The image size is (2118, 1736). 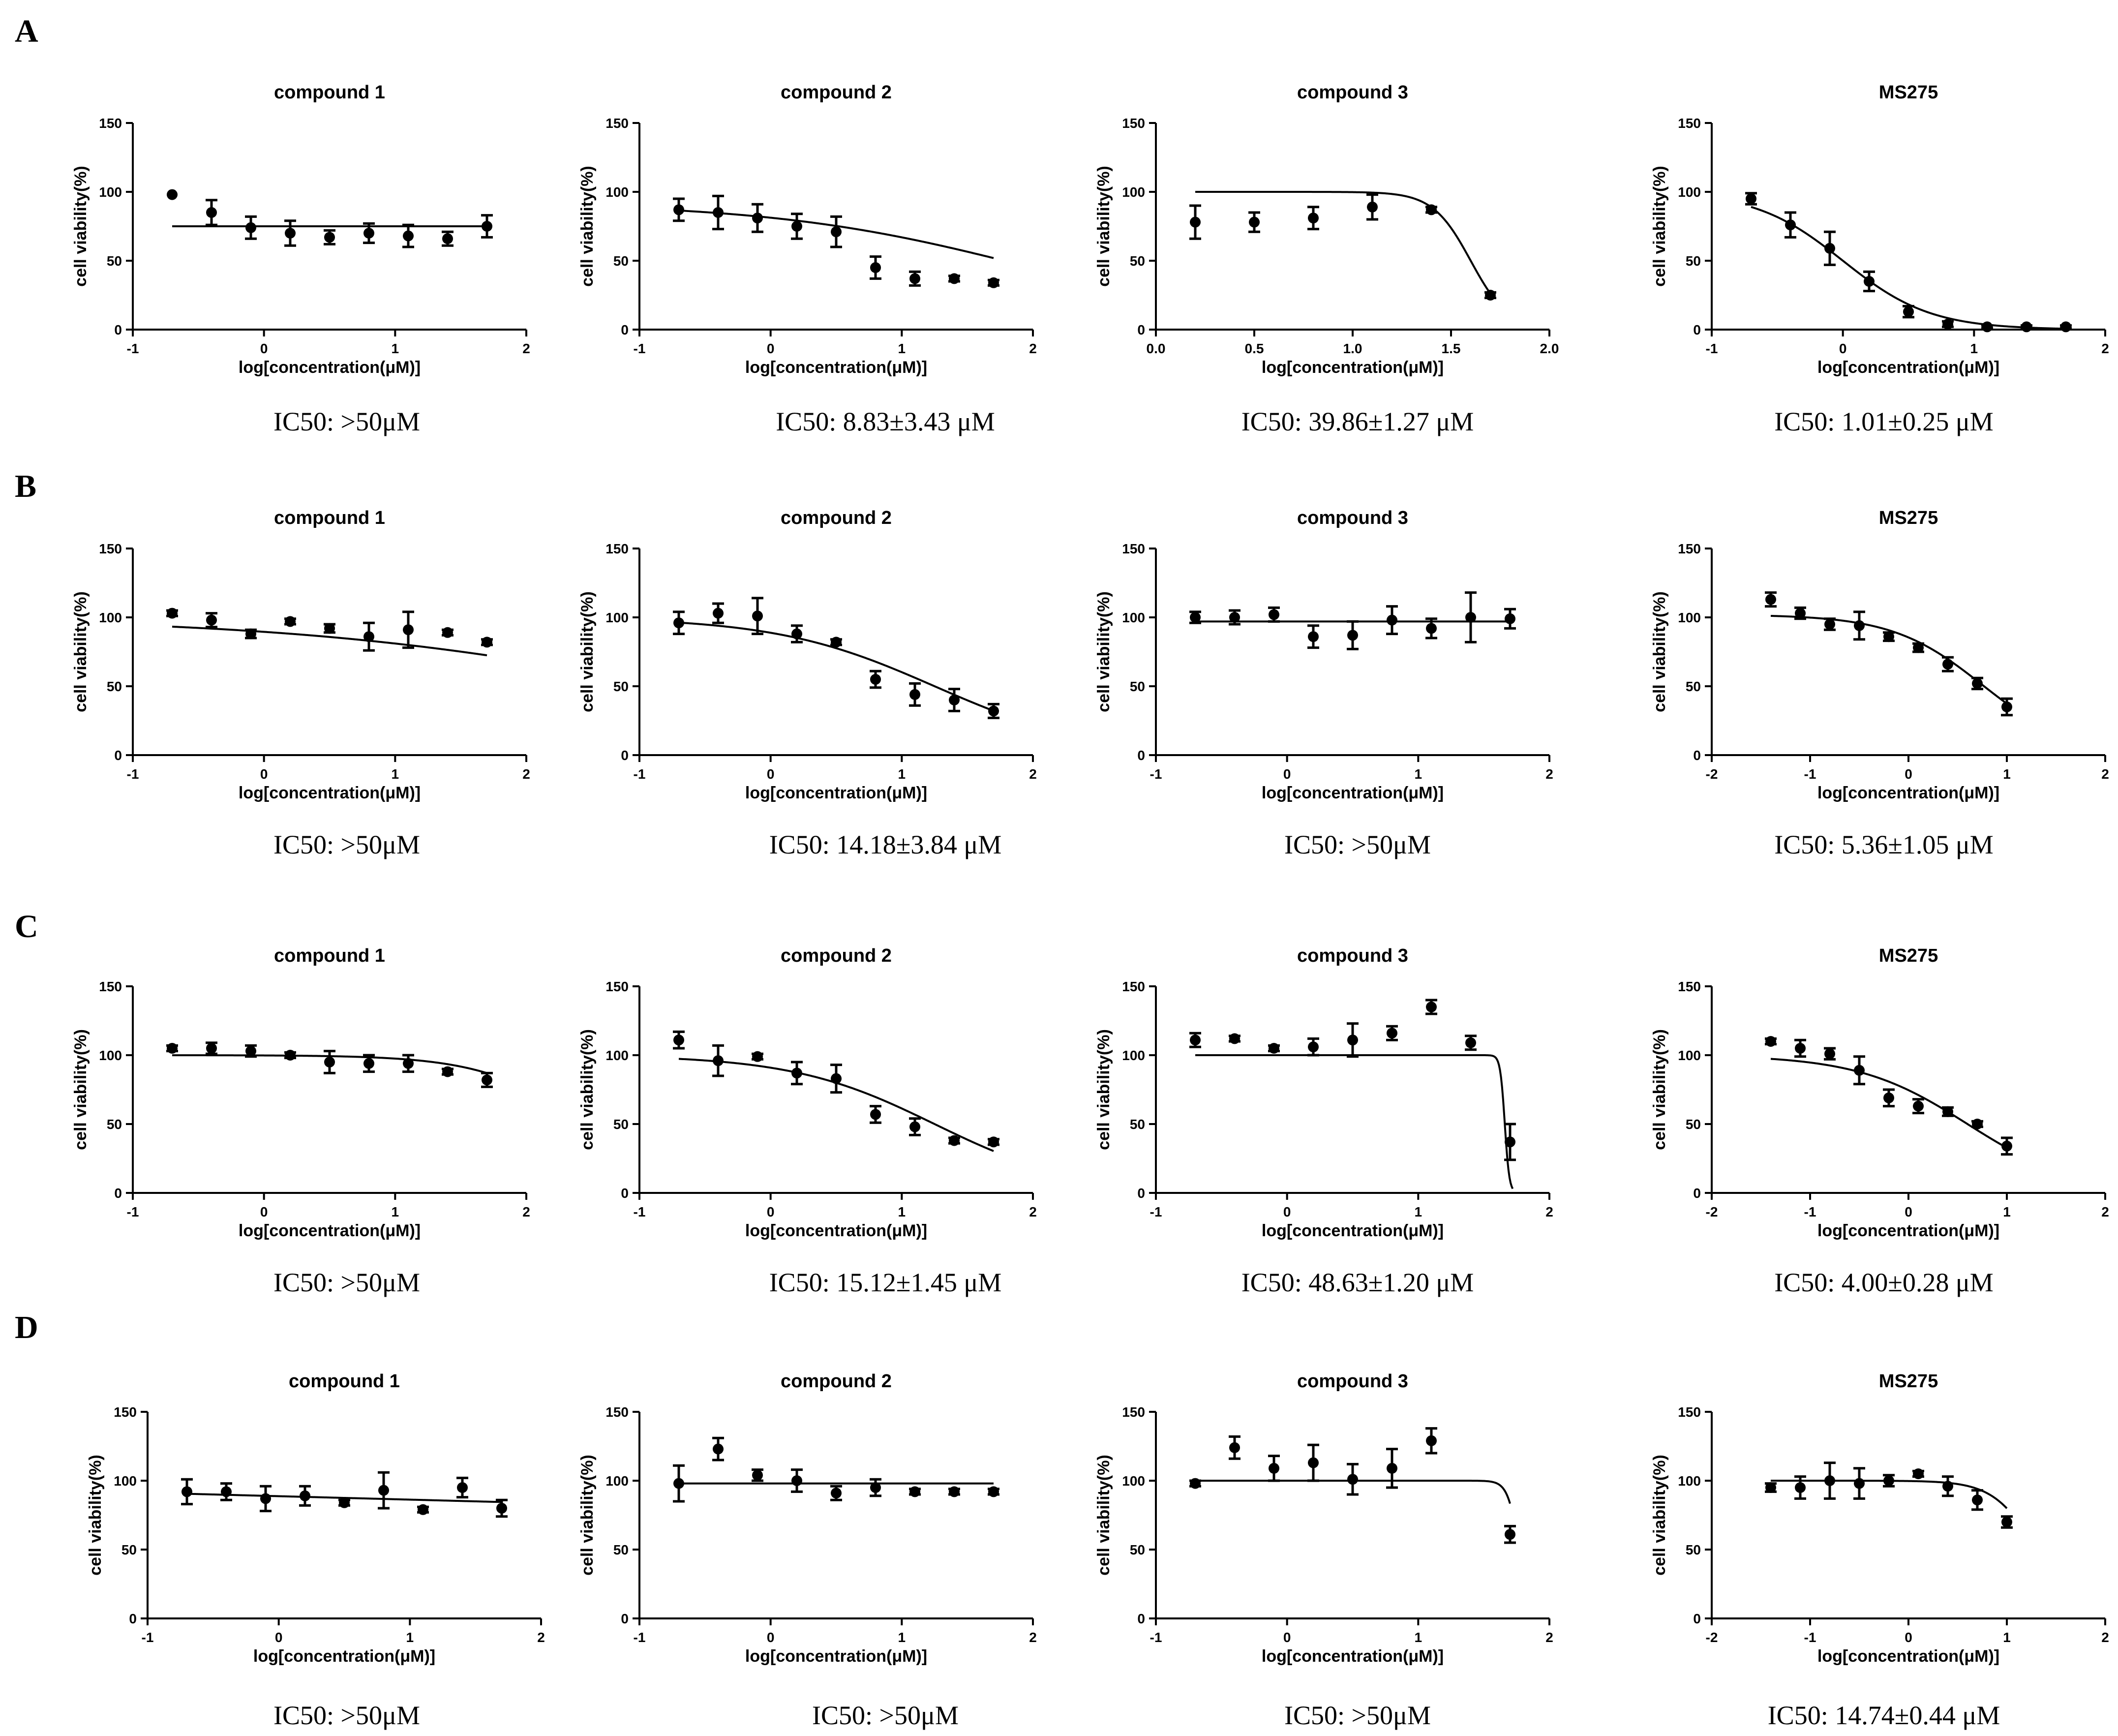 What do you see at coordinates (1884, 844) in the screenshot?
I see `ic50-label: IC50: 5.36±1.05 μM` at bounding box center [1884, 844].